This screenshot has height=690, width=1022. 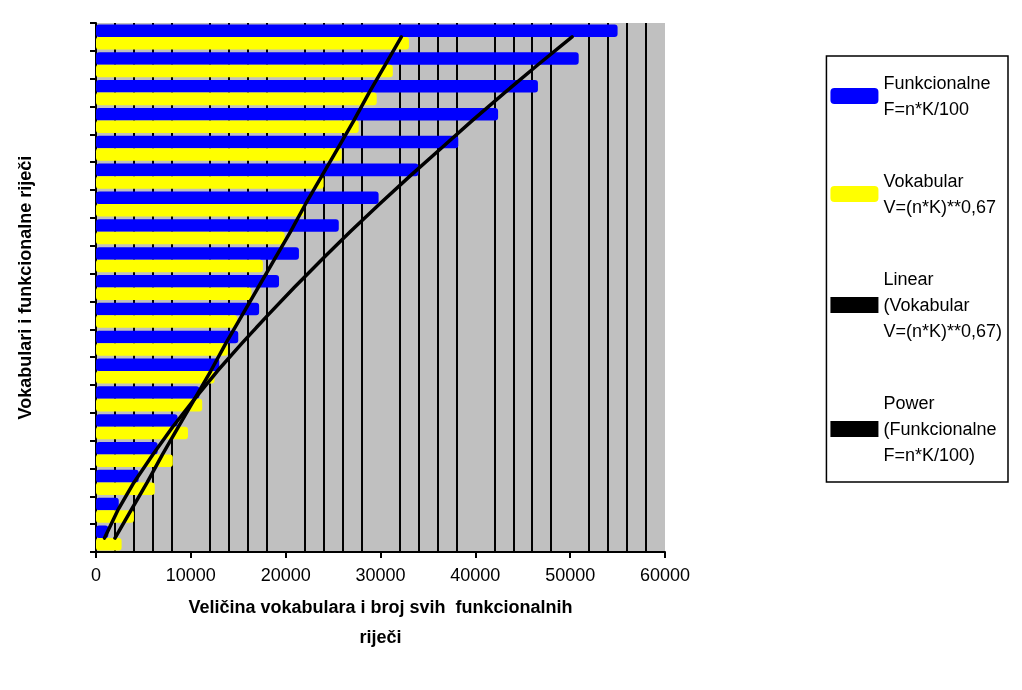 What do you see at coordinates (937, 96) in the screenshot?
I see `legend-label: Funkcionalne F=n*K/100` at bounding box center [937, 96].